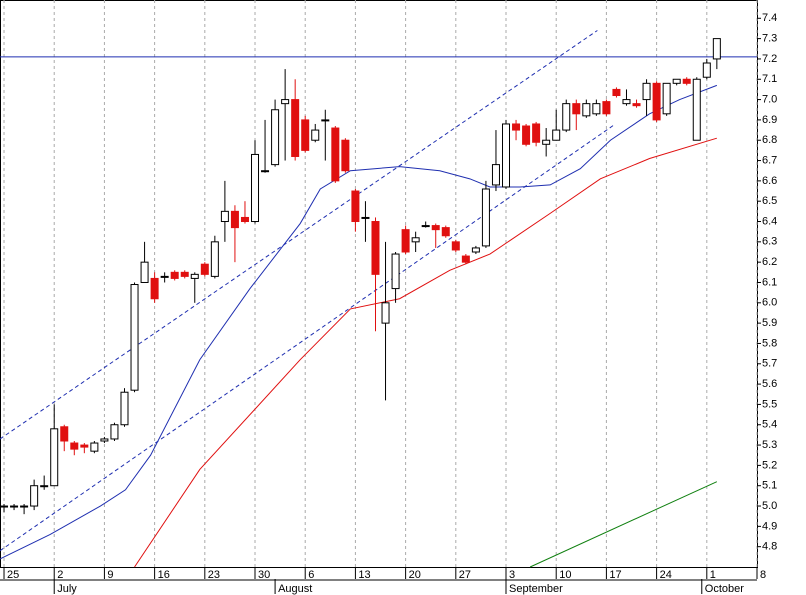 The image size is (806, 595). I want to click on month-label: July, so click(67, 589).